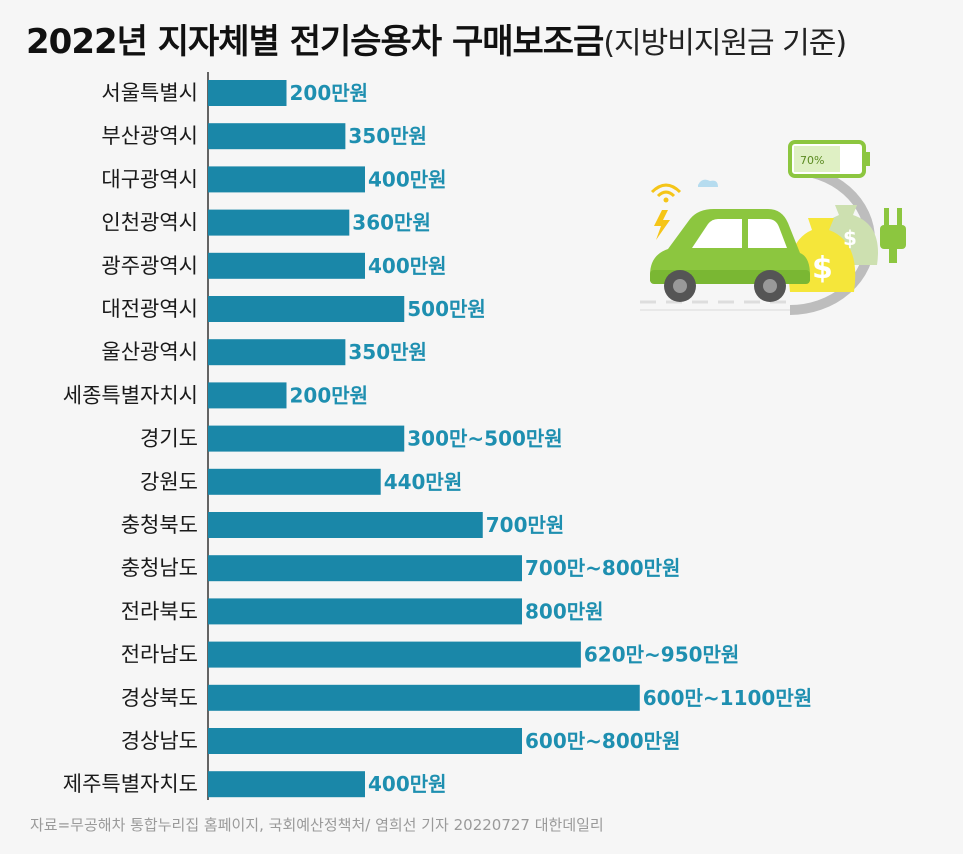 The height and width of the screenshot is (854, 963). Describe the element at coordinates (666, 193) in the screenshot. I see `signal-icon` at that location.